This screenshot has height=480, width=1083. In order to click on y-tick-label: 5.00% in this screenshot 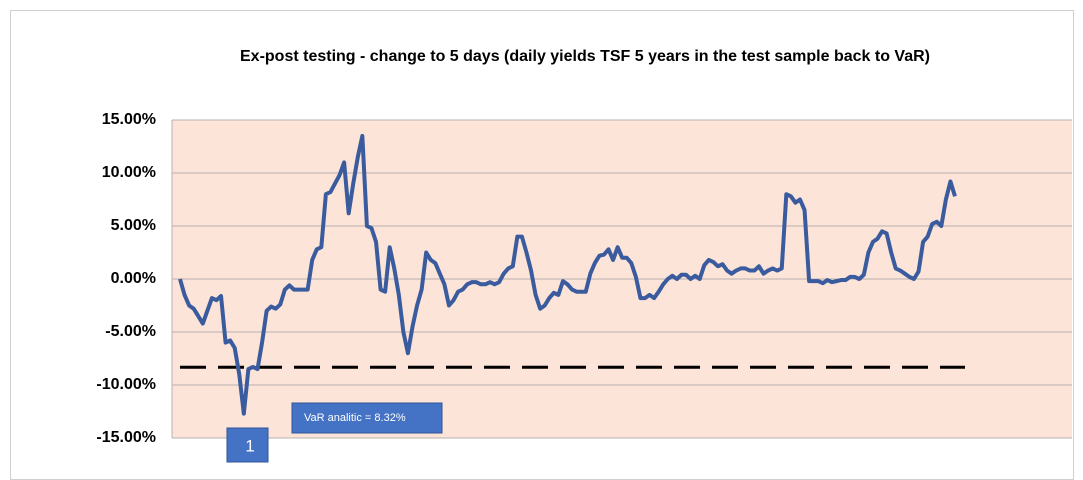, I will do `click(133, 225)`.